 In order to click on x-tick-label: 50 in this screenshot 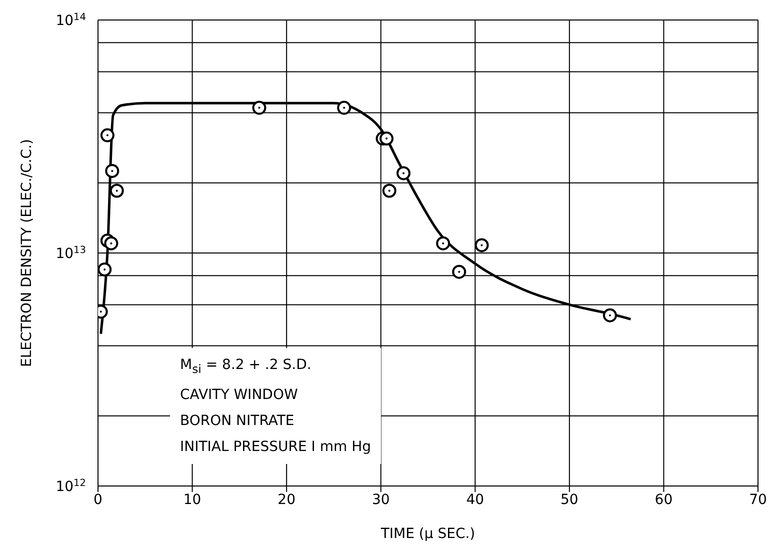, I will do `click(569, 500)`.